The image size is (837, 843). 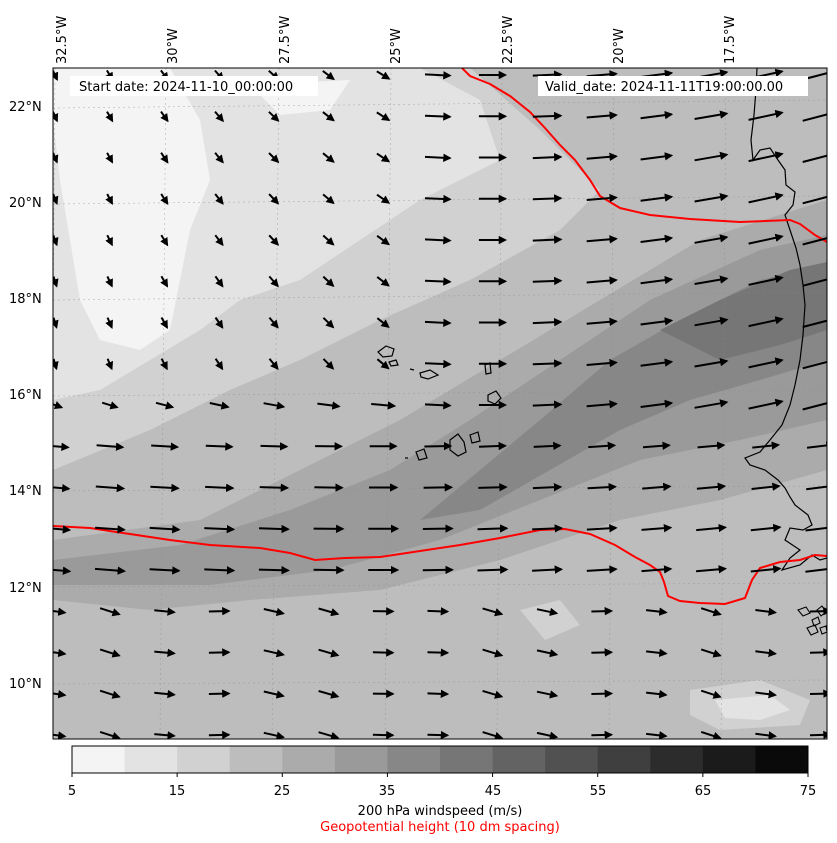 What do you see at coordinates (25, 203) in the screenshot?
I see `lat-tick-label: 20°N` at bounding box center [25, 203].